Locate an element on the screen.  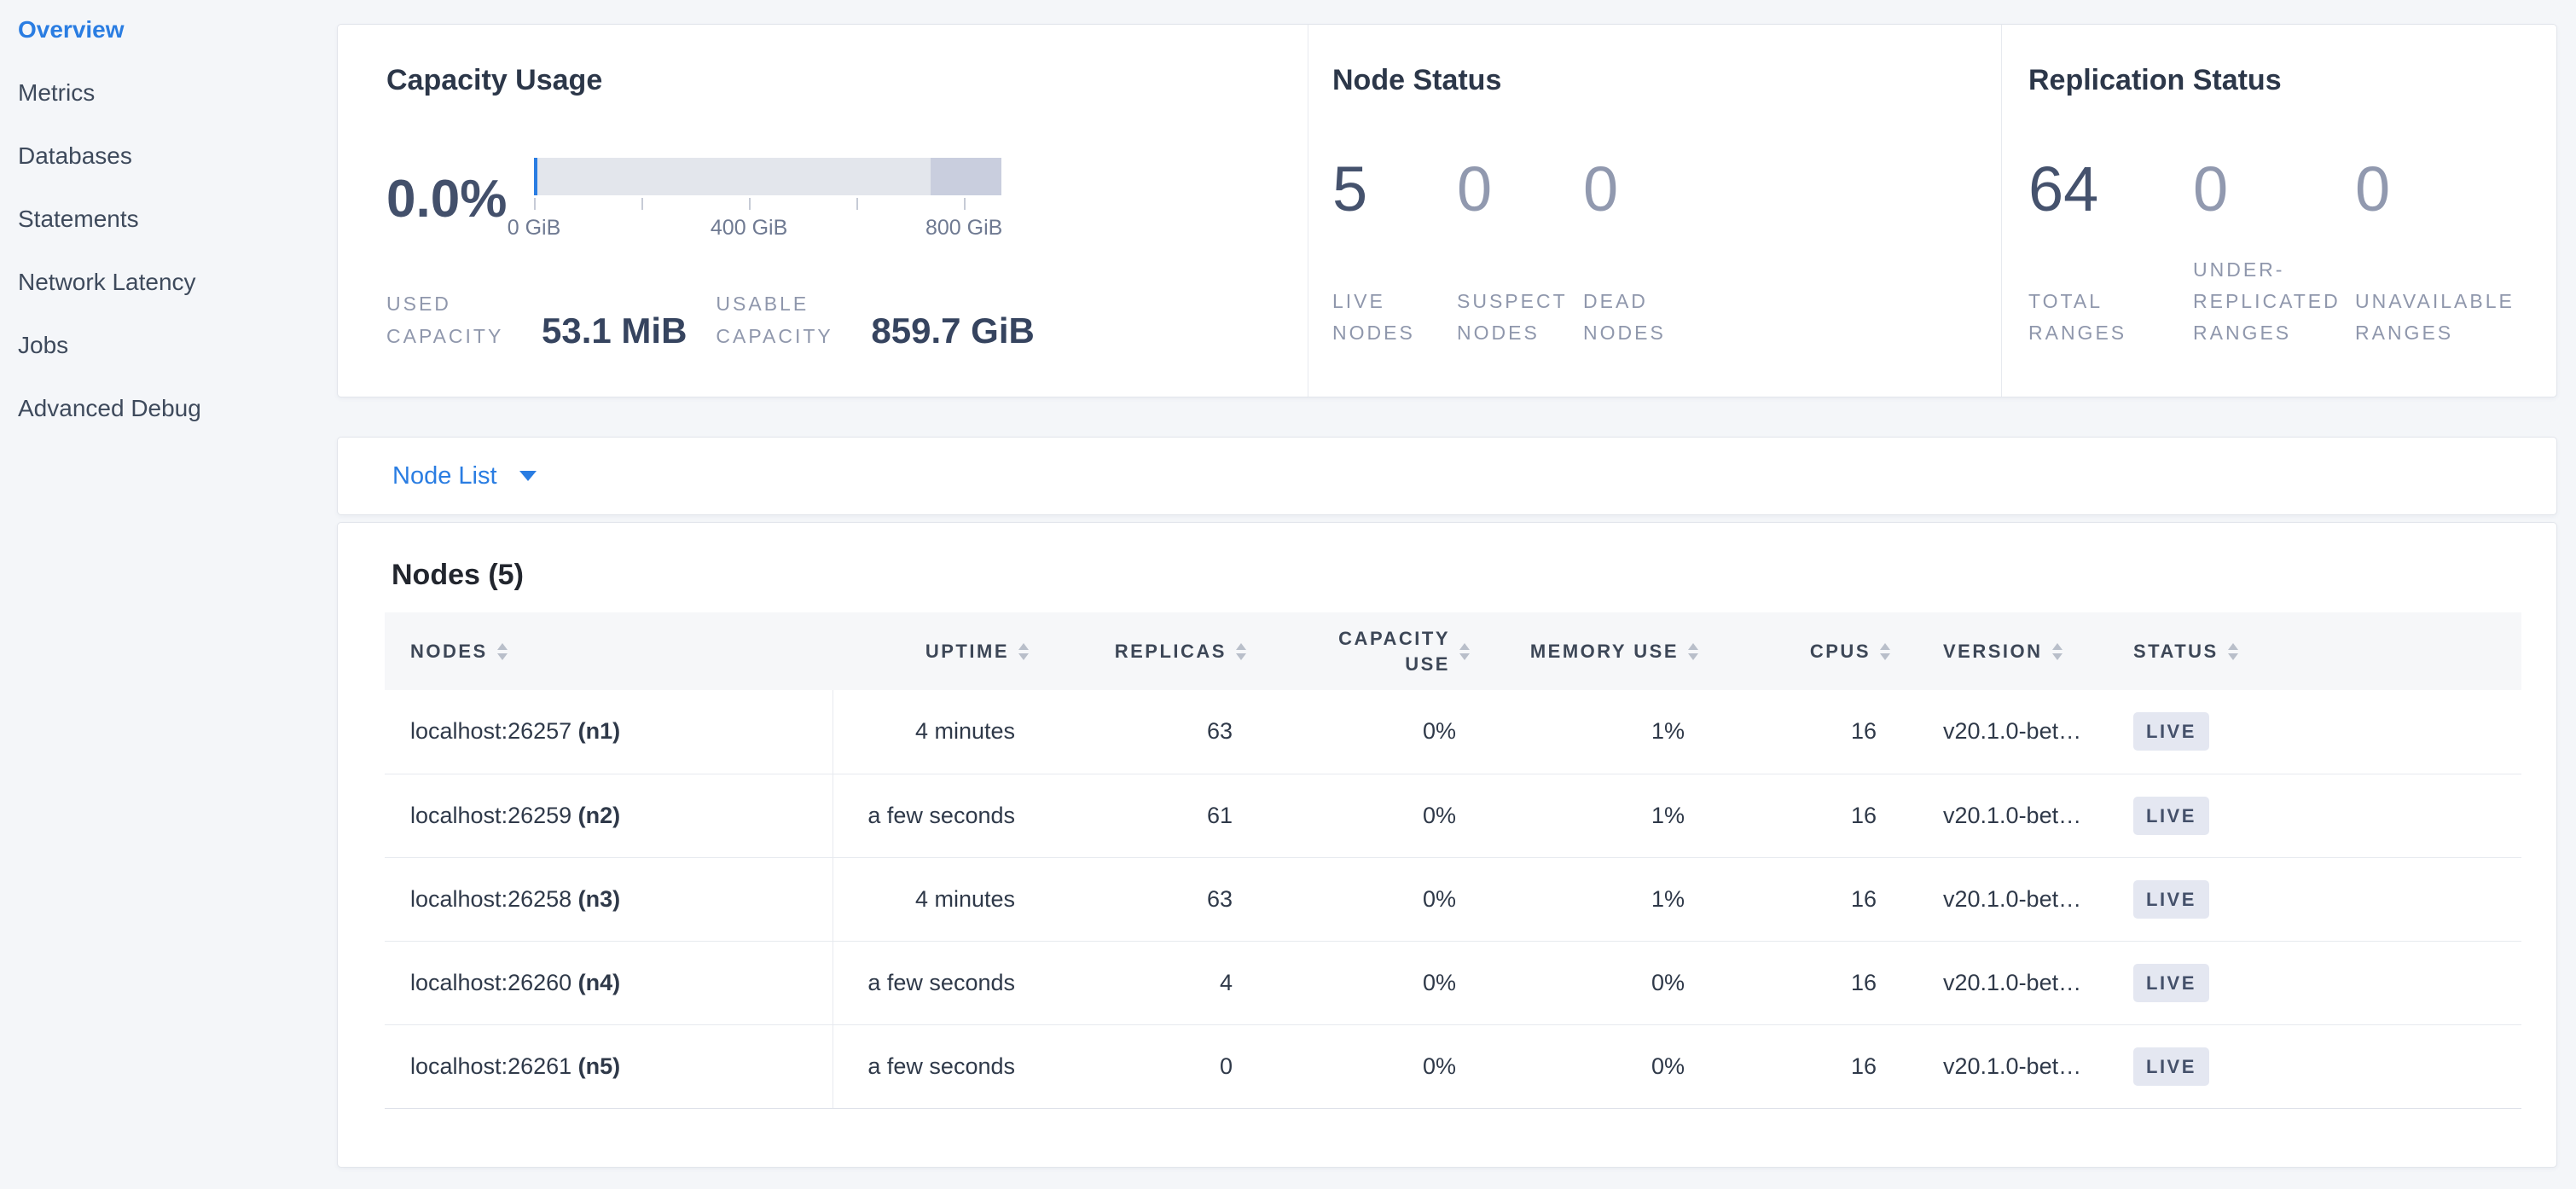
node-list-label: Node List is located at coordinates (444, 475).